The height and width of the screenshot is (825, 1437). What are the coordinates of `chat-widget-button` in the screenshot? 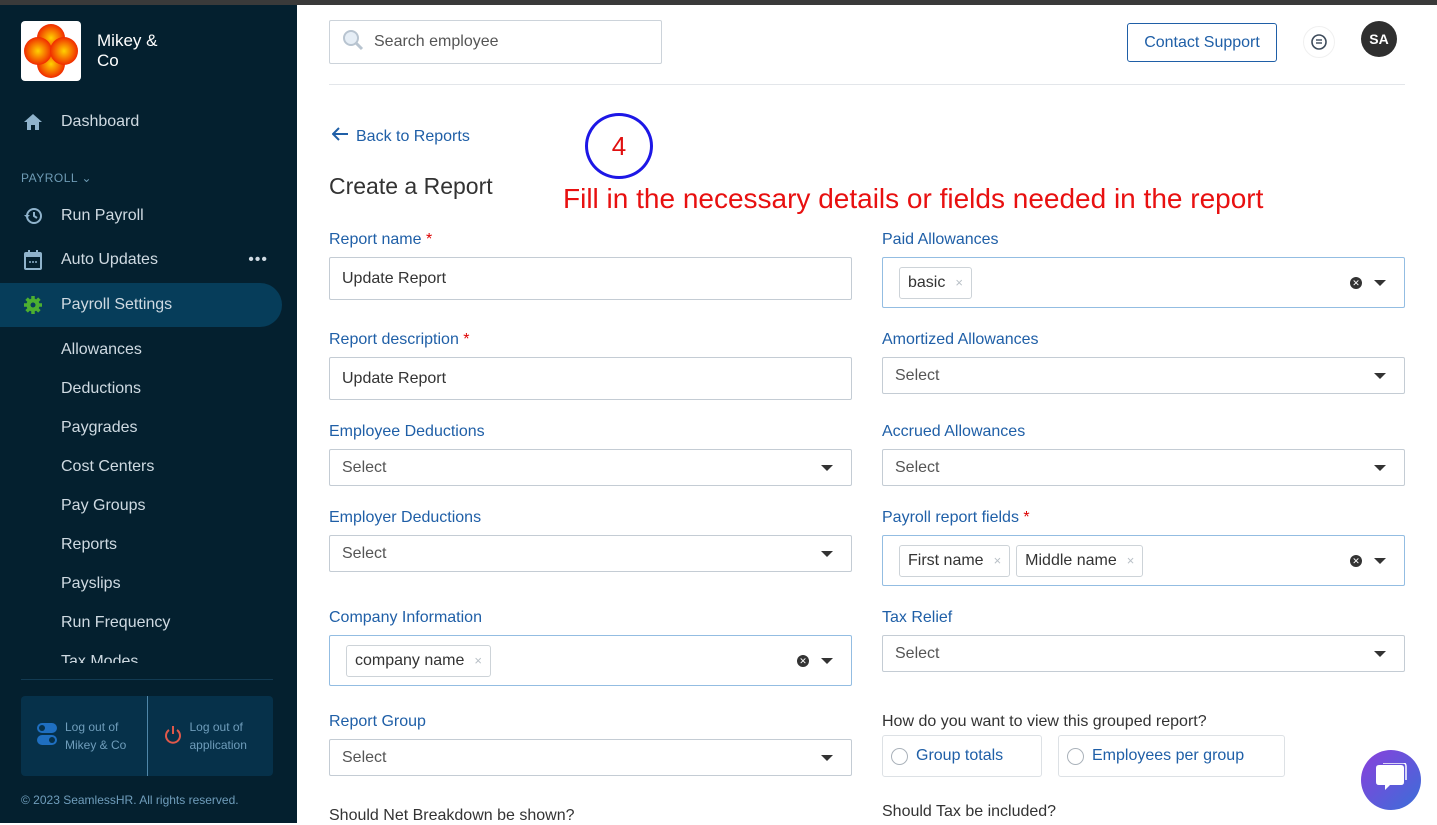 It's located at (1391, 780).